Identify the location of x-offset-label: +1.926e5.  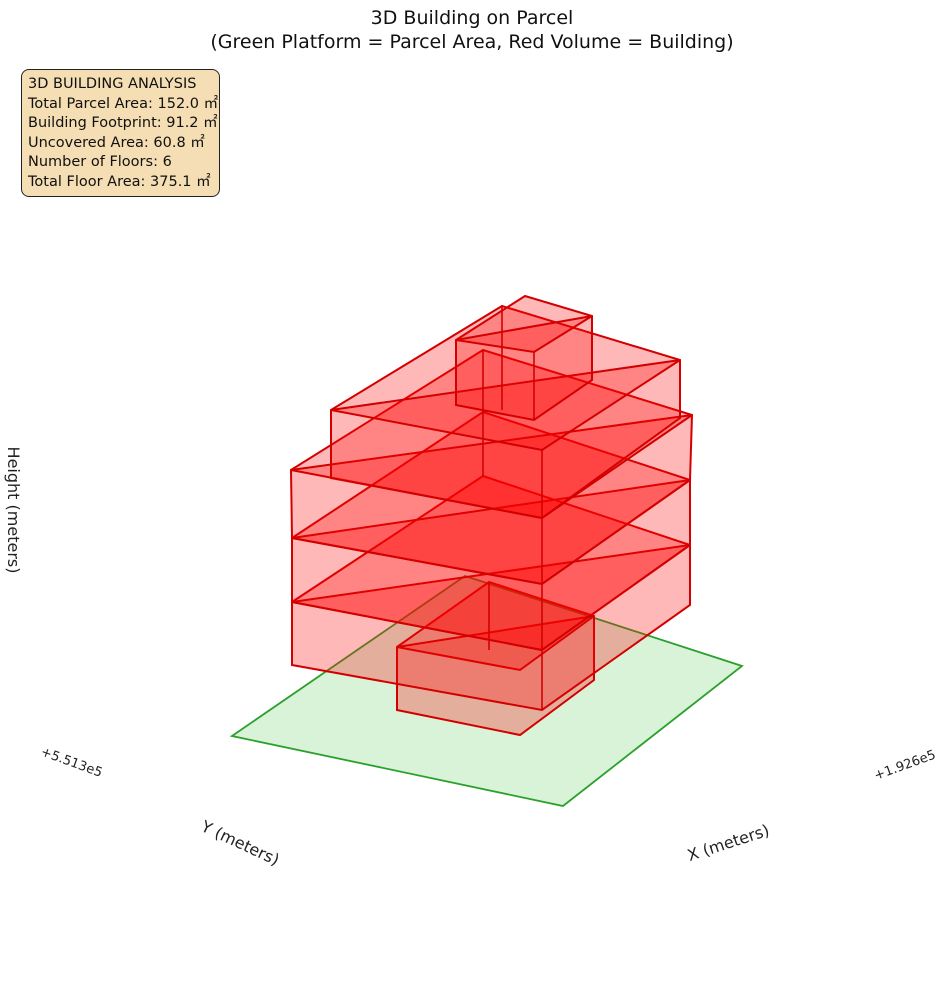
(905, 766).